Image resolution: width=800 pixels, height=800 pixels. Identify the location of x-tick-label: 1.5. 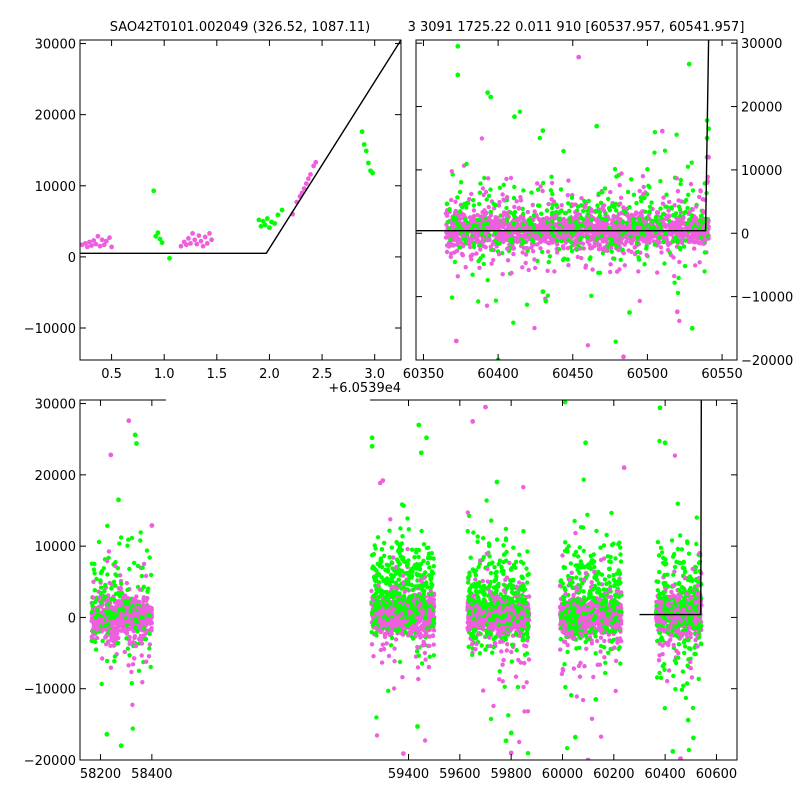
(216, 374).